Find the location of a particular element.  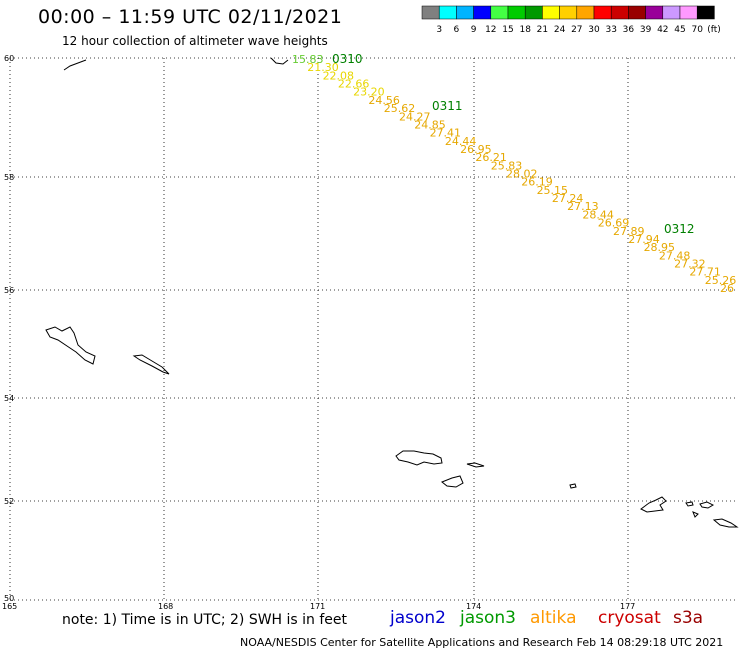

swh-value-label: 24.27 is located at coordinates (415, 116).